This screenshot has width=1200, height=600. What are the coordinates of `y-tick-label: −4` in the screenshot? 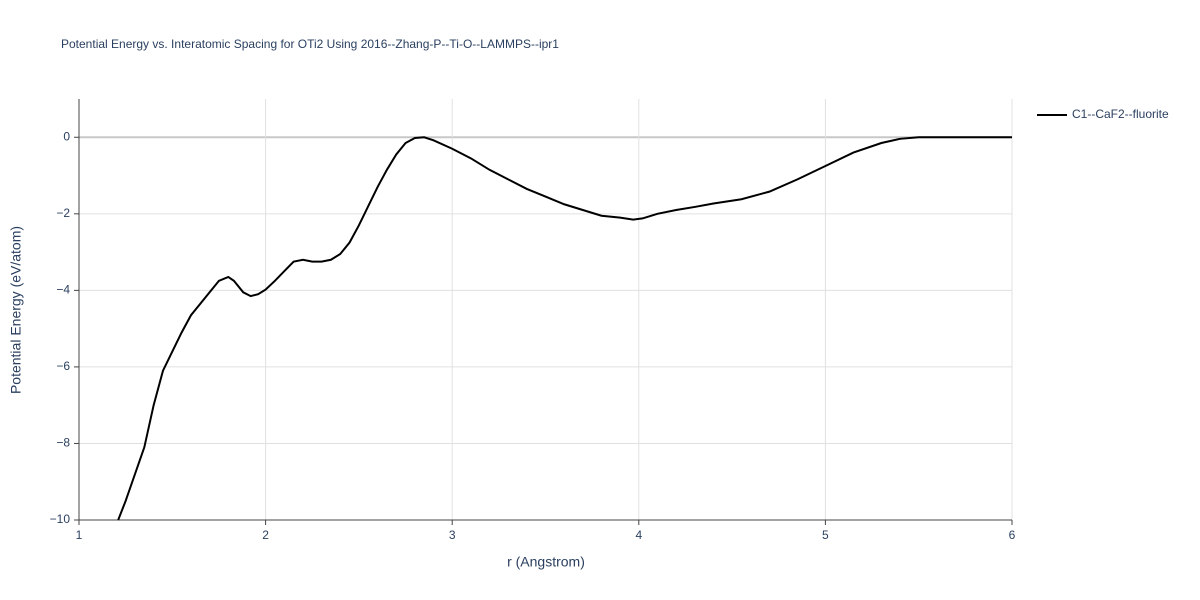 It's located at (63, 290).